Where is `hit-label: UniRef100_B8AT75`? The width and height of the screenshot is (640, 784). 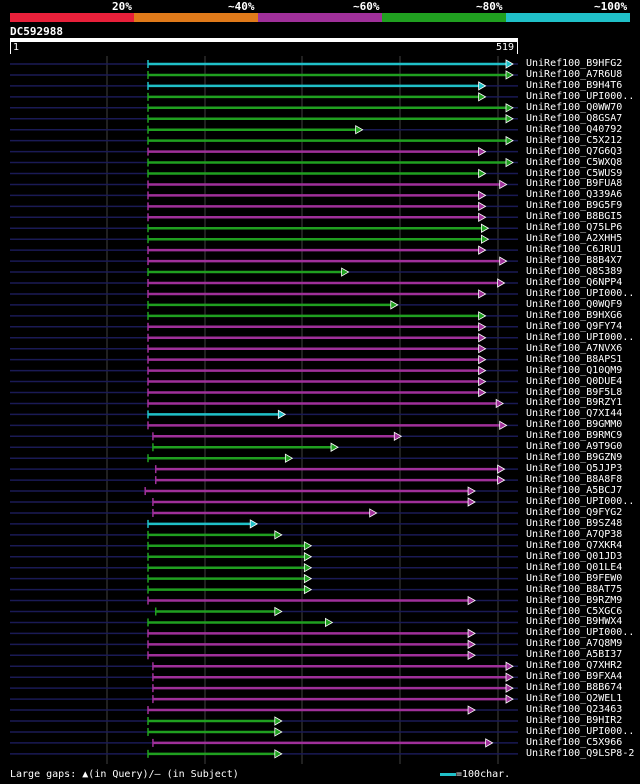
hit-label: UniRef100_B8AT75 is located at coordinates (574, 589).